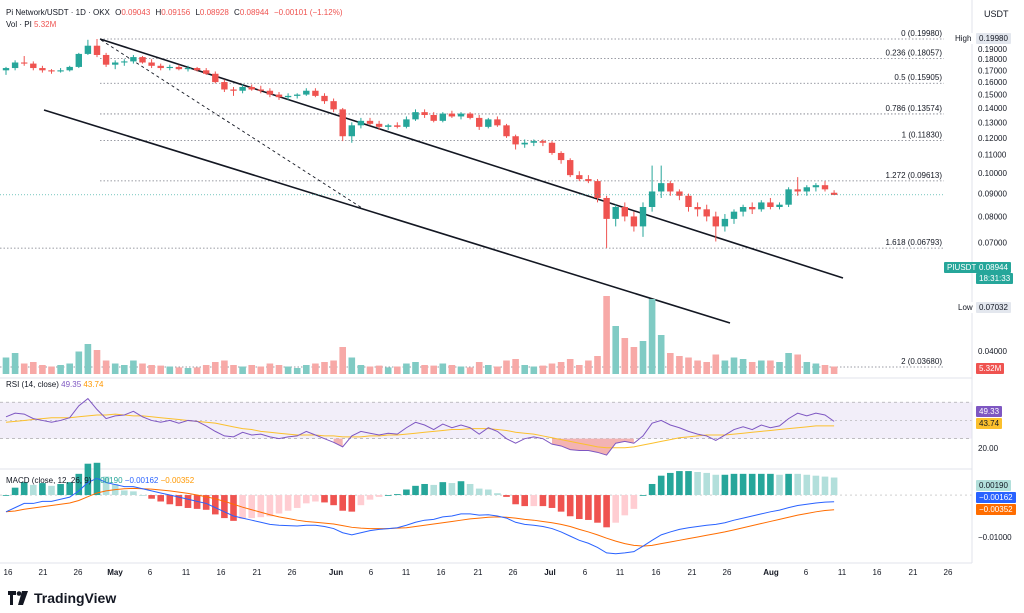 This screenshot has width=1024, height=613. I want to click on fib-label: 2 (0.03680), so click(921, 361).